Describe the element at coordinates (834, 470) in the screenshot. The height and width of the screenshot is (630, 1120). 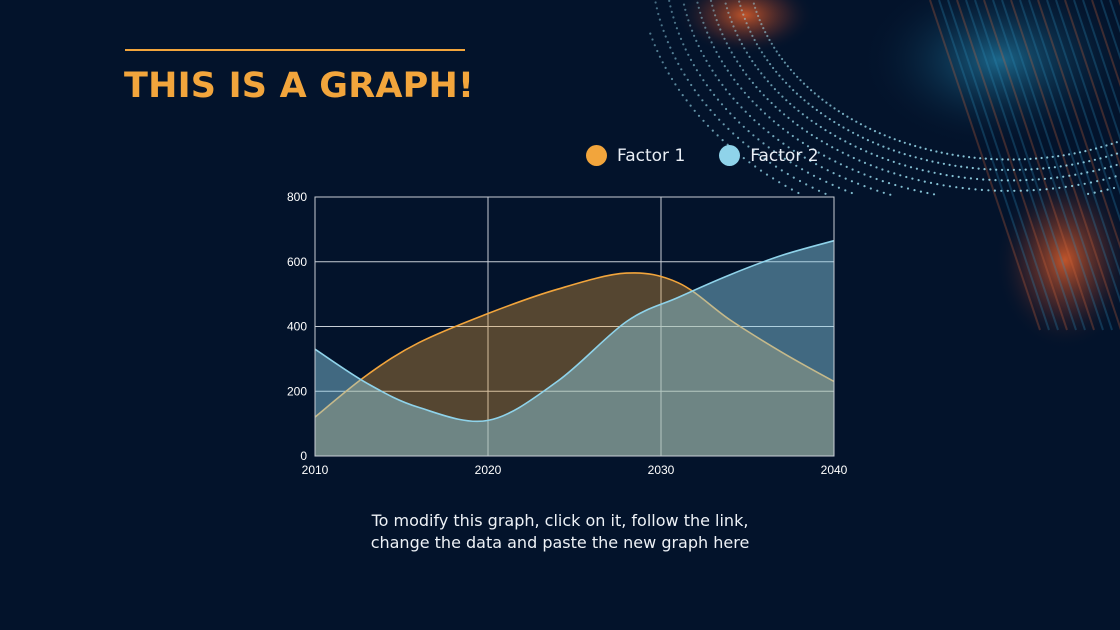
I see `x-tick-label: 2040` at that location.